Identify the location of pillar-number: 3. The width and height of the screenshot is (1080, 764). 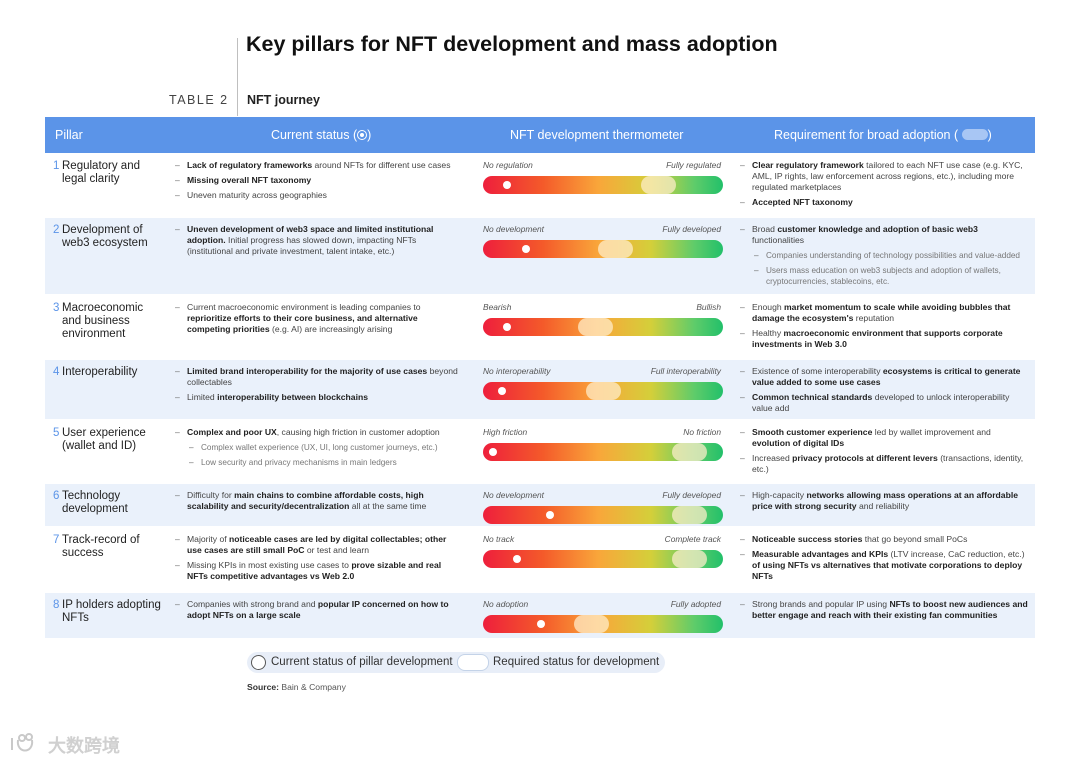
(56, 308).